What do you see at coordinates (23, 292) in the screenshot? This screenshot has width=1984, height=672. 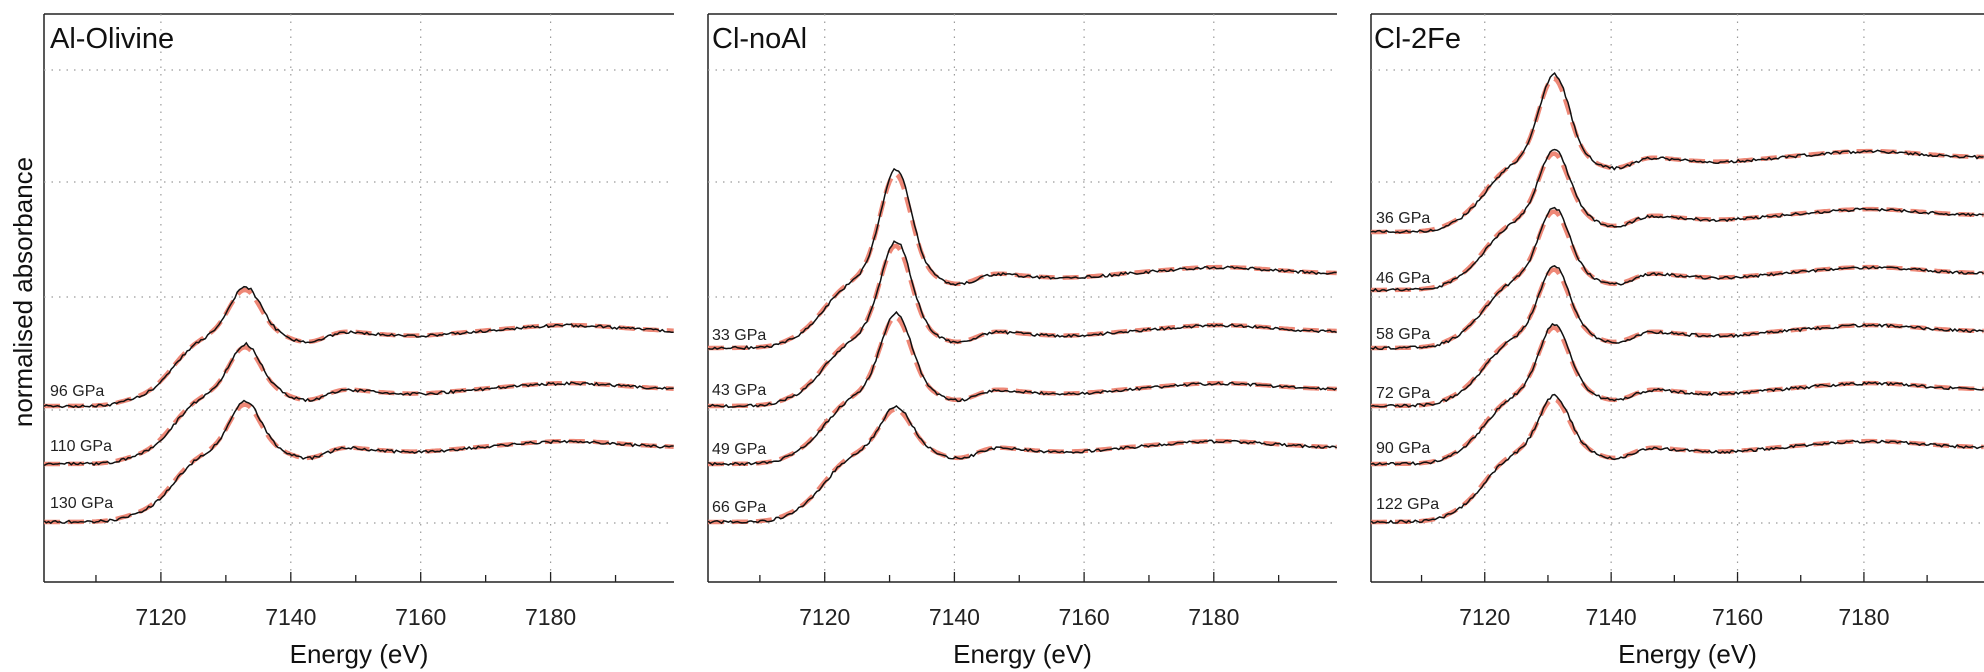 I see `y-axis-label: normalised absorbance` at bounding box center [23, 292].